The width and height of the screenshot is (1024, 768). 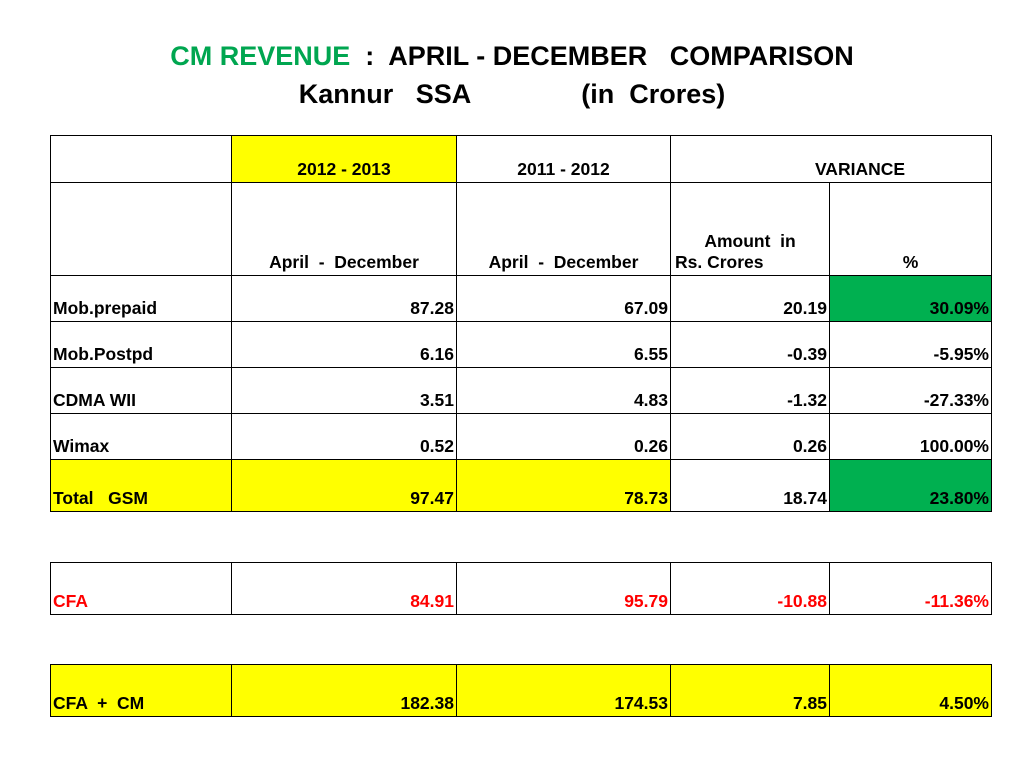 I want to click on row-label: Mob.Postpd, so click(x=141, y=344).